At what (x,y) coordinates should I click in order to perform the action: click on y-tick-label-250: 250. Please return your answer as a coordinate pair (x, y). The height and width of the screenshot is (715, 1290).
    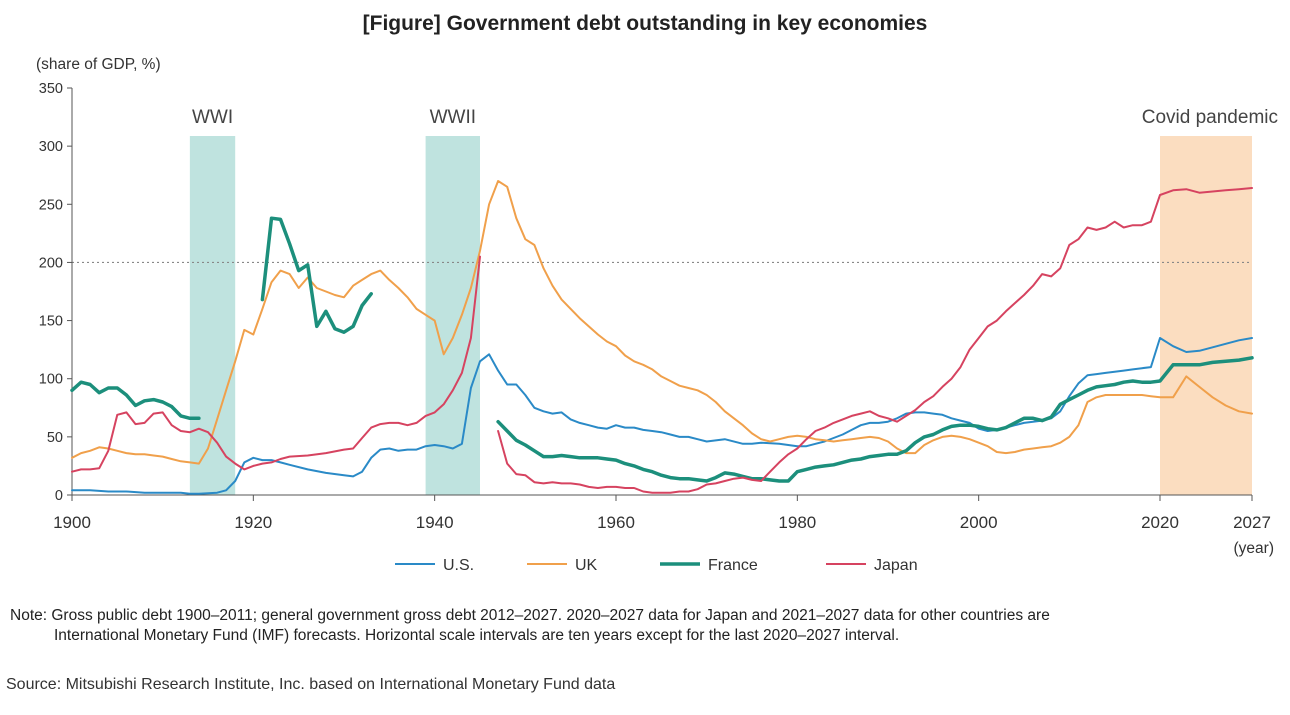
    Looking at the image, I should click on (51, 205).